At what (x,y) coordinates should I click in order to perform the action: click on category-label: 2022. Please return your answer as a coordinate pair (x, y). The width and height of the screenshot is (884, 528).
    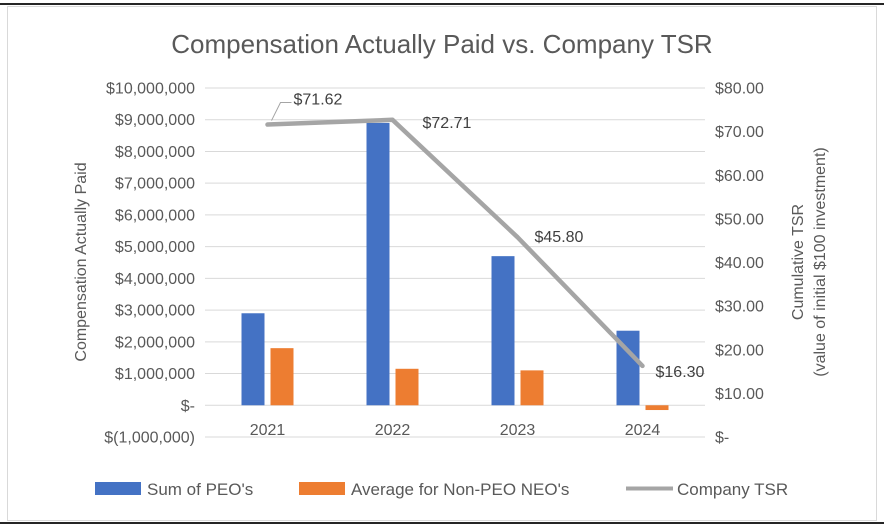
    Looking at the image, I should click on (393, 430).